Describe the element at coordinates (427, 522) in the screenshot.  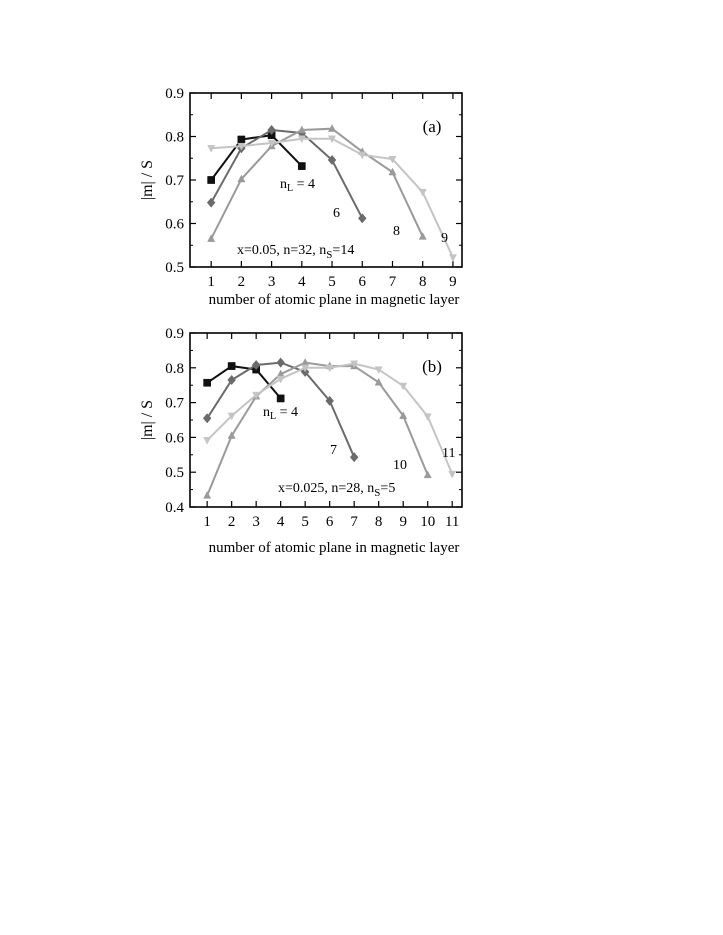
I see `x-tick-label: 10` at that location.